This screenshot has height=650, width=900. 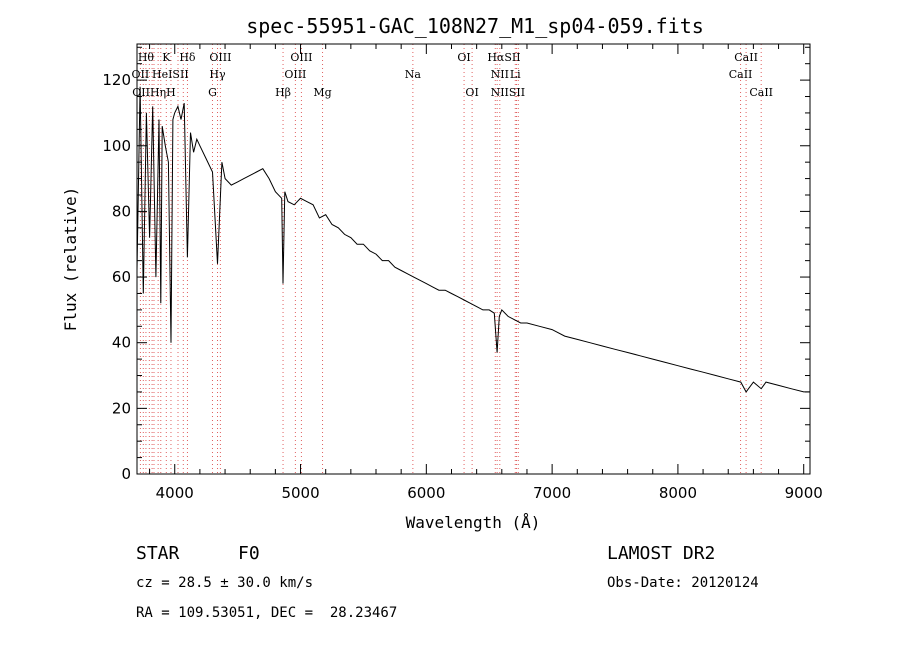 What do you see at coordinates (212, 92) in the screenshot?
I see `line-label: G` at bounding box center [212, 92].